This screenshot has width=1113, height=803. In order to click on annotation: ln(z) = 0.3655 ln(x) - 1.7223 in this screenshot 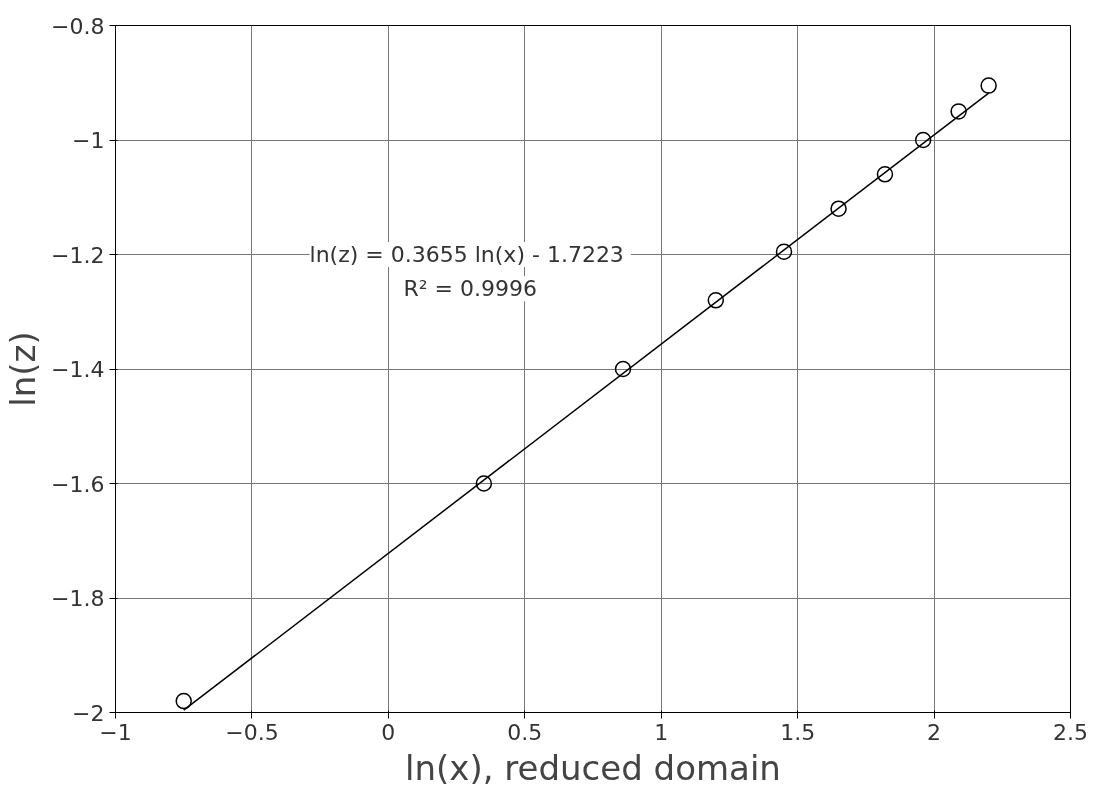, I will do `click(466, 254)`.